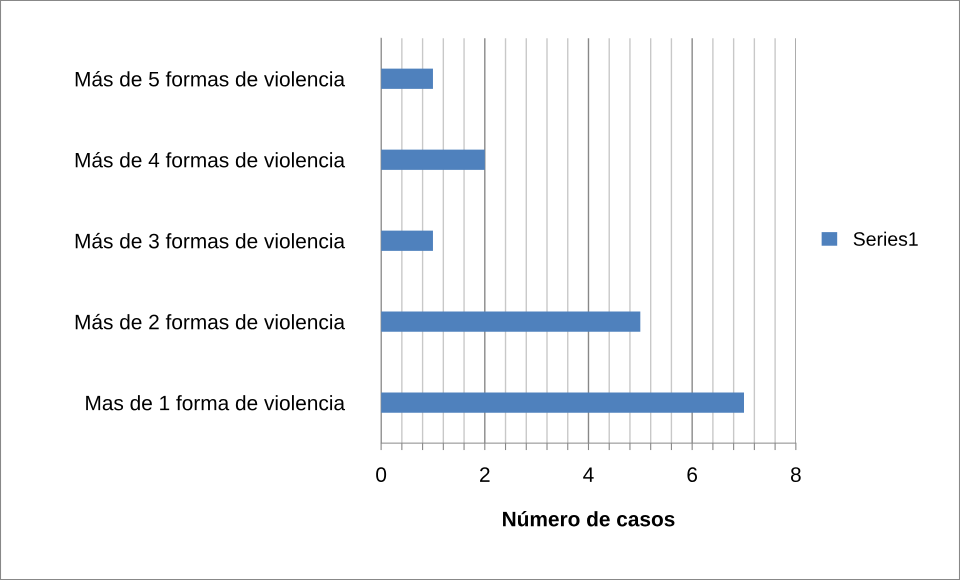  Describe the element at coordinates (485, 474) in the screenshot. I see `x-tick-label: 2` at that location.